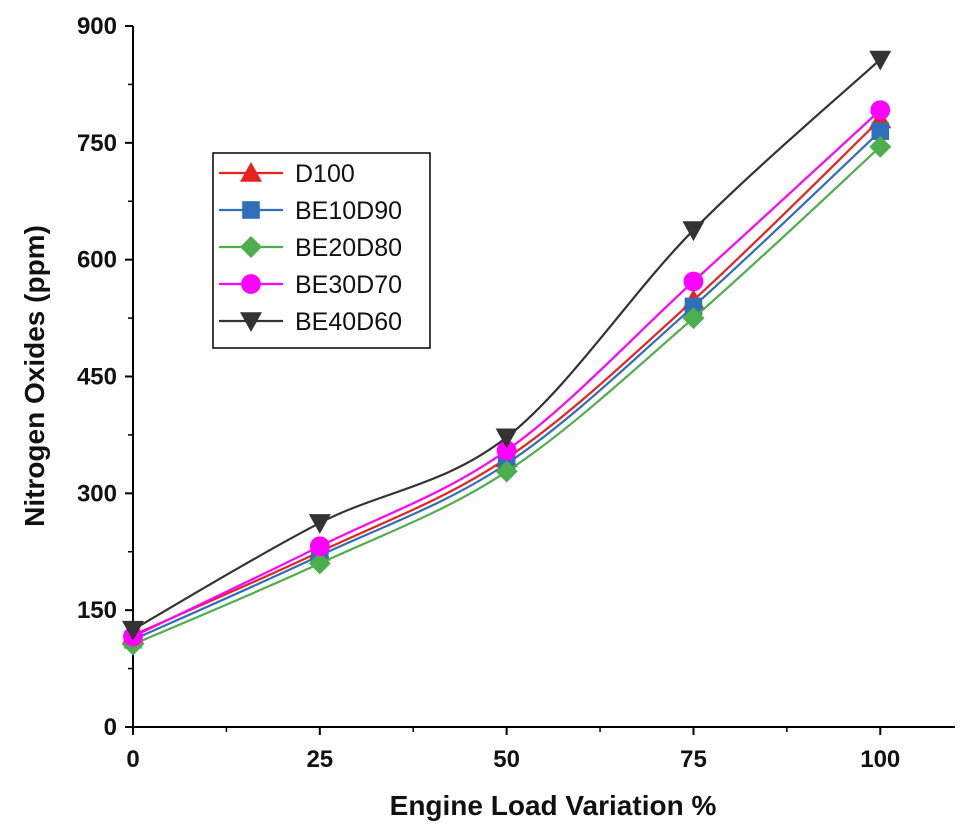 The width and height of the screenshot is (961, 824). What do you see at coordinates (97, 610) in the screenshot?
I see `y-tick-label: 150` at bounding box center [97, 610].